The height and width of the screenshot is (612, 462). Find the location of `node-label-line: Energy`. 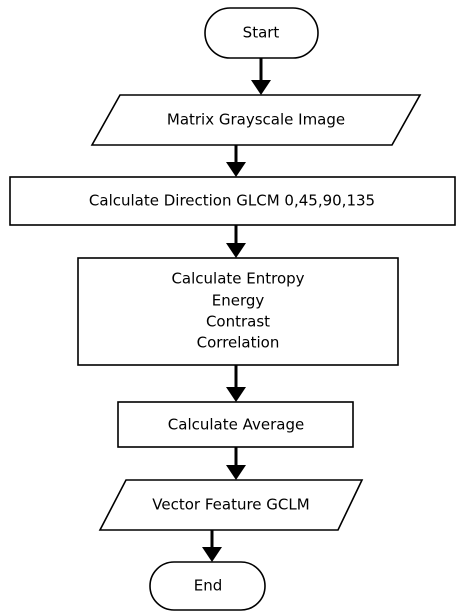

node-label-line: Energy is located at coordinates (238, 301).